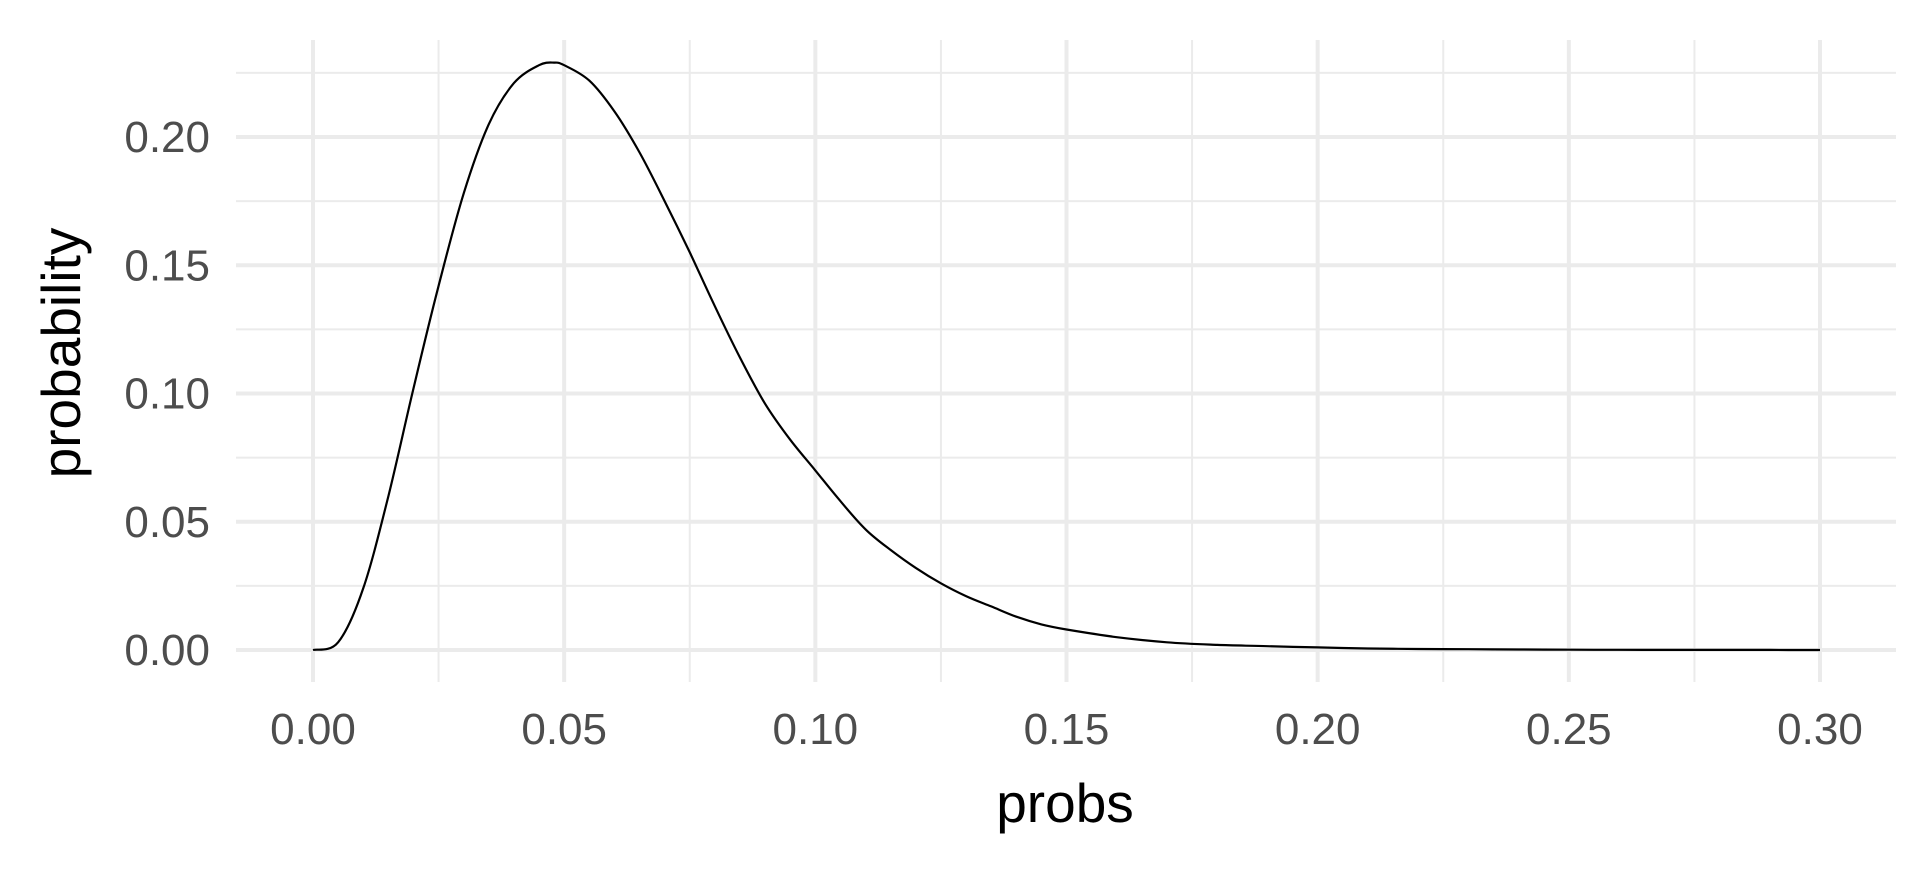  I want to click on x-axis-ticks: 0.00 0.05 0.10 0.15 0.20 0.25 0.30, so click(1066, 729).